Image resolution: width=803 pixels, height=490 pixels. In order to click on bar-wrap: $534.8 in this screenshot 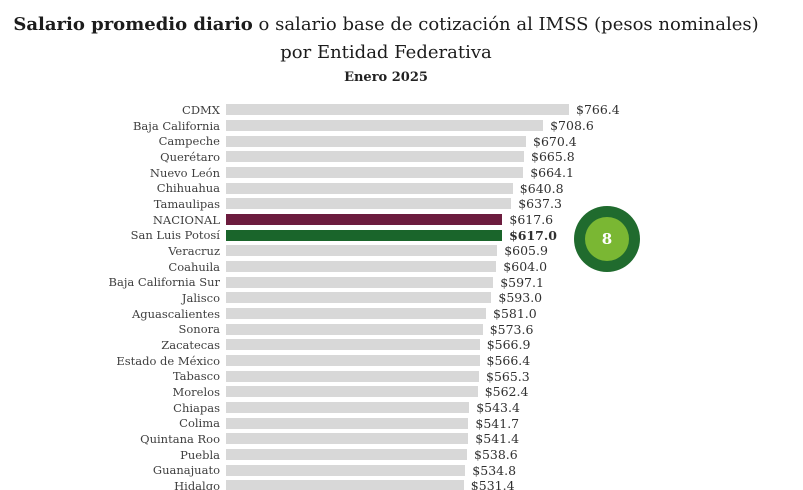, I will do `click(371, 470)`.